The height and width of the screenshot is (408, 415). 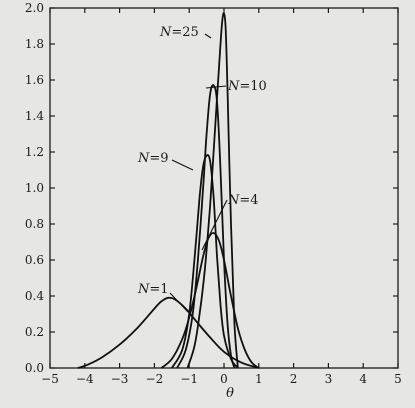 What do you see at coordinates (190, 32) in the screenshot?
I see `curve-label-num: 25` at bounding box center [190, 32].